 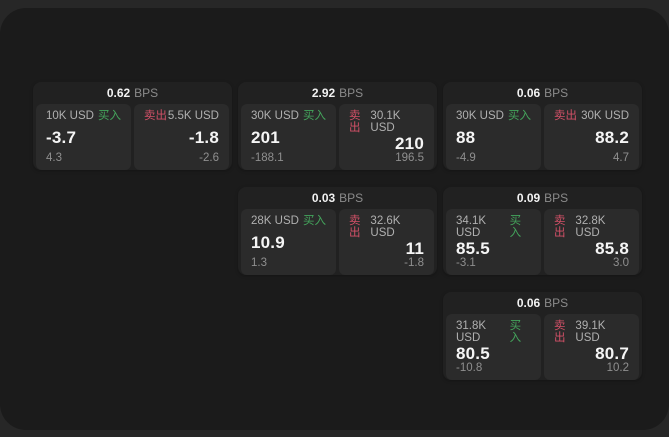 I want to click on sell-delta: 3.0, so click(x=621, y=262).